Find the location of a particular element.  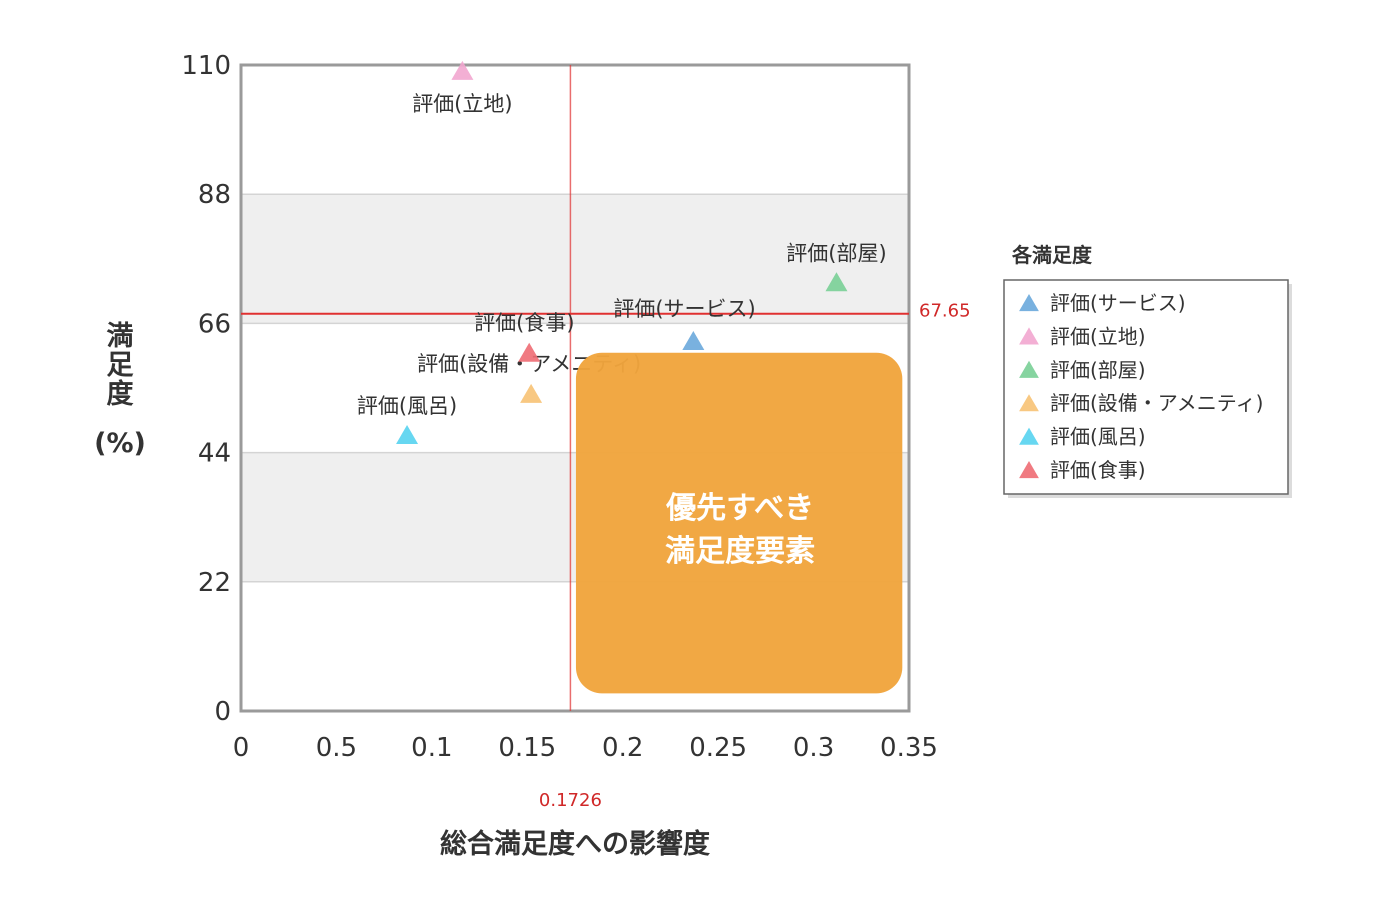

legend-item-label: 評価(立地) is located at coordinates (1098, 336).